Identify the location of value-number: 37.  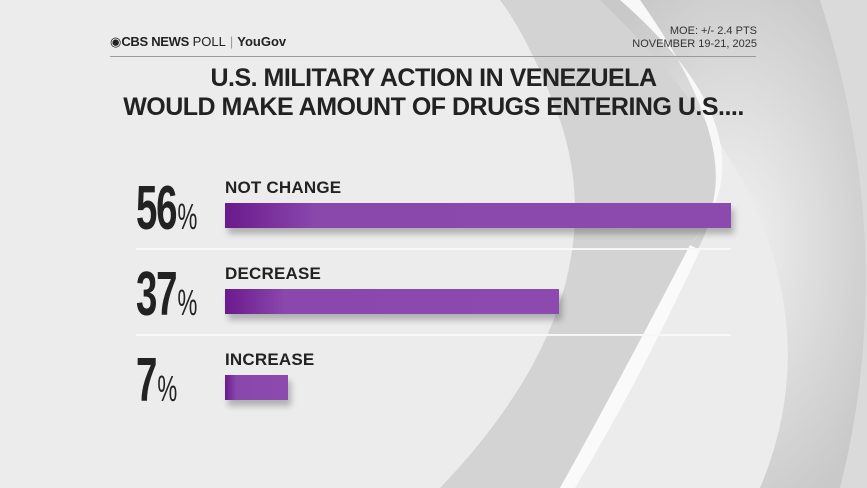
(157, 294).